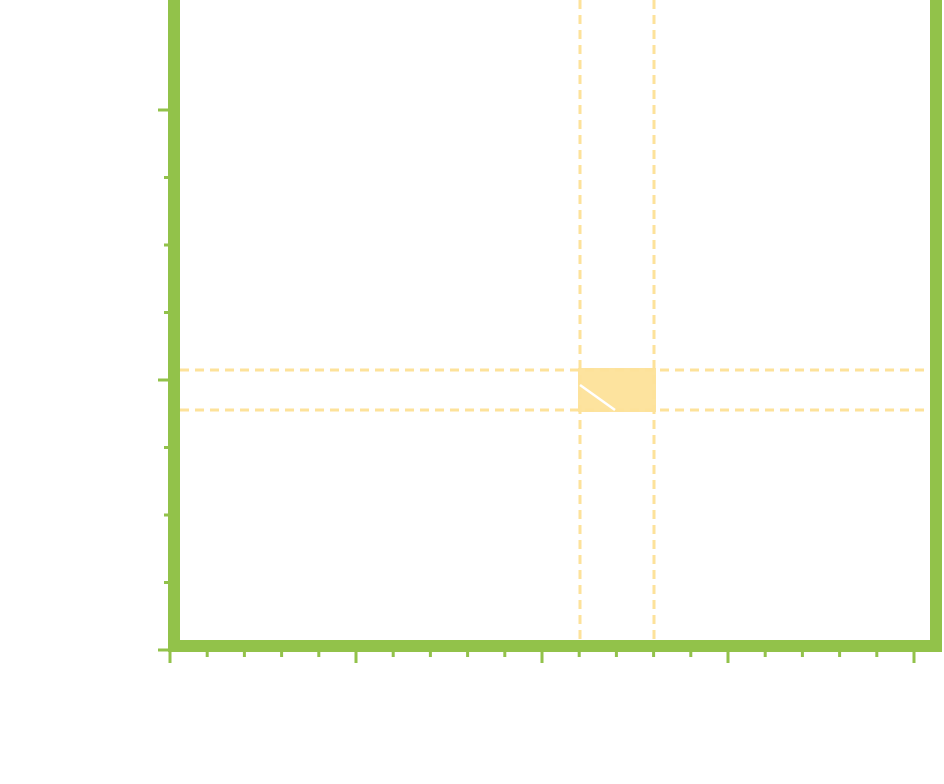 The height and width of the screenshot is (784, 944). I want to click on frame-bottom, so click(555, 646).